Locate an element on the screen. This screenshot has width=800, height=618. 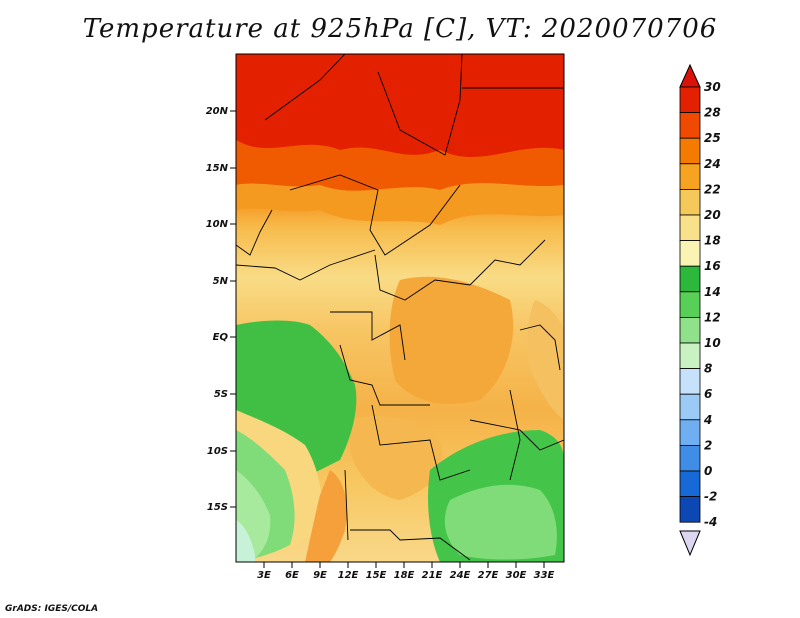
grads-credit: GrADS: IGES/COLA is located at coordinates (52, 609).